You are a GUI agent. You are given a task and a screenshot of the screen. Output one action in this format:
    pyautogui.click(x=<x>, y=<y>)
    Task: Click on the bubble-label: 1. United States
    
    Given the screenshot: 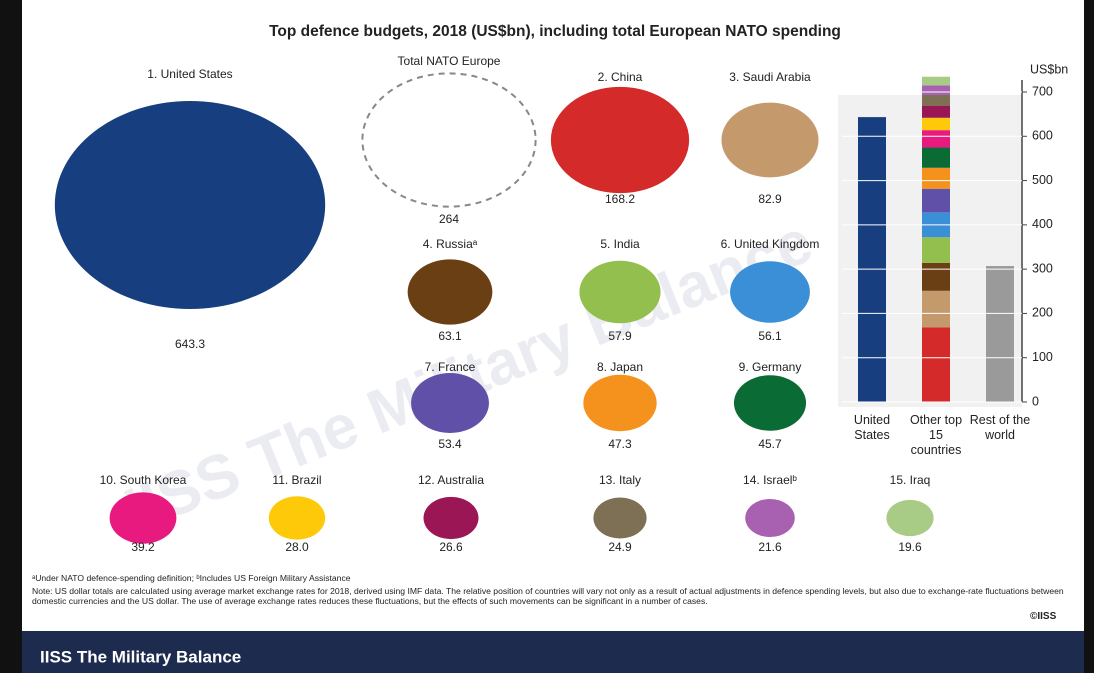 What is the action you would take?
    pyautogui.click(x=189, y=74)
    